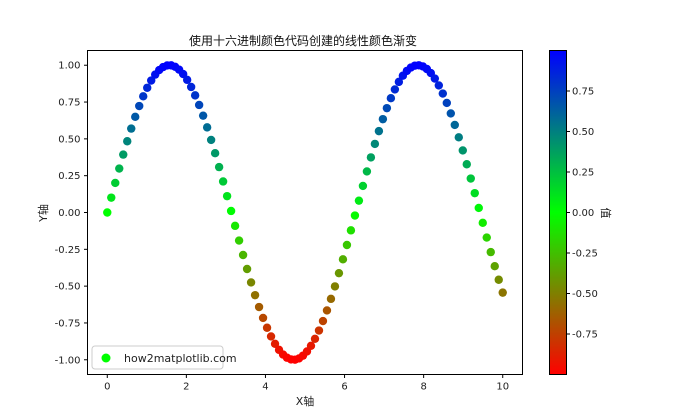 This screenshot has width=700, height=420. Describe the element at coordinates (186, 387) in the screenshot. I see `x-tick-label: 2` at that location.